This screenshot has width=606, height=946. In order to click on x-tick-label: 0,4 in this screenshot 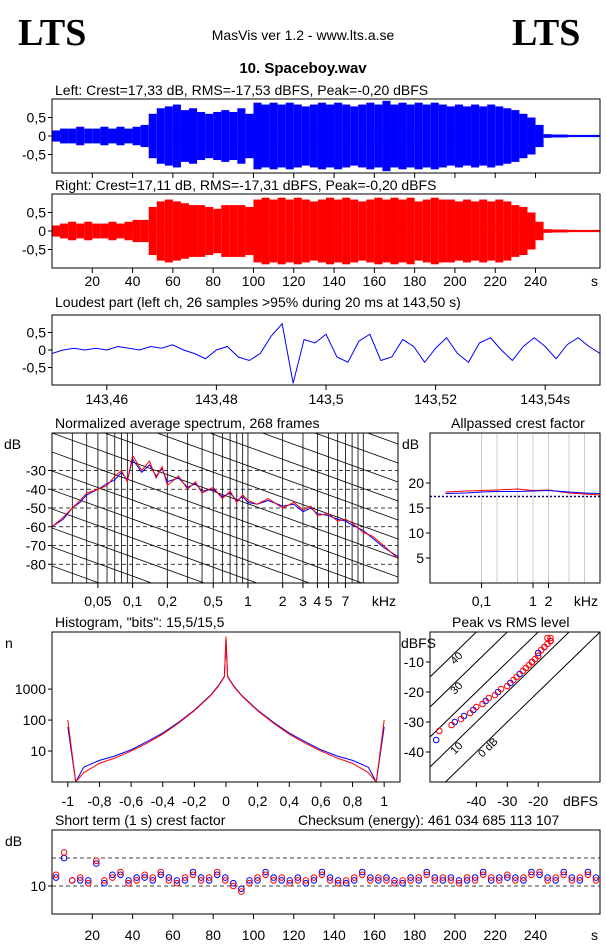, I will do `click(290, 801)`.